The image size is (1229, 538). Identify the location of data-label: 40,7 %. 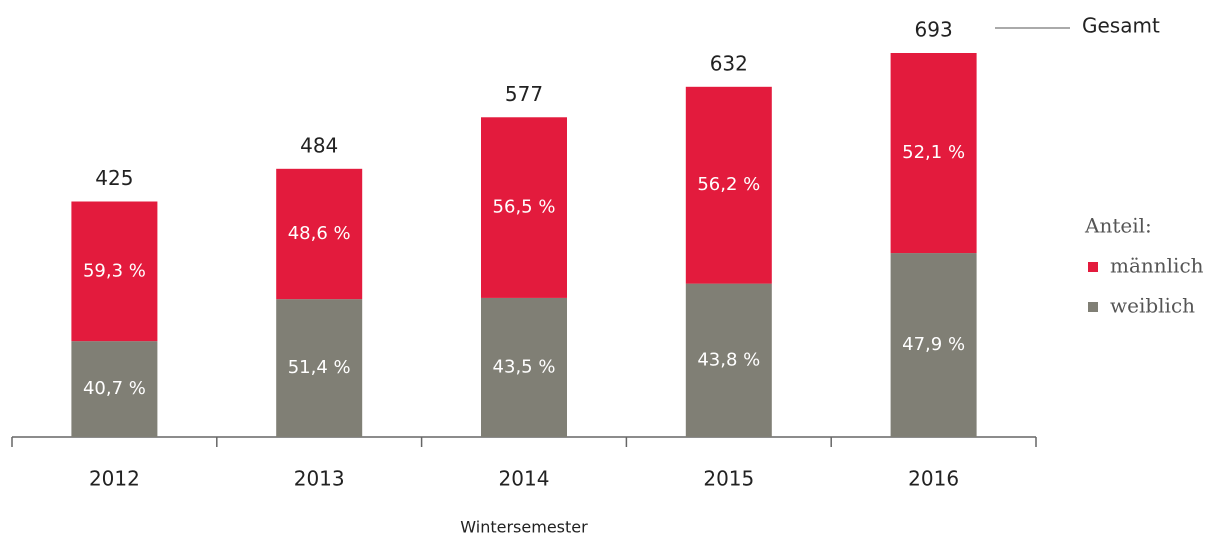
(114, 388).